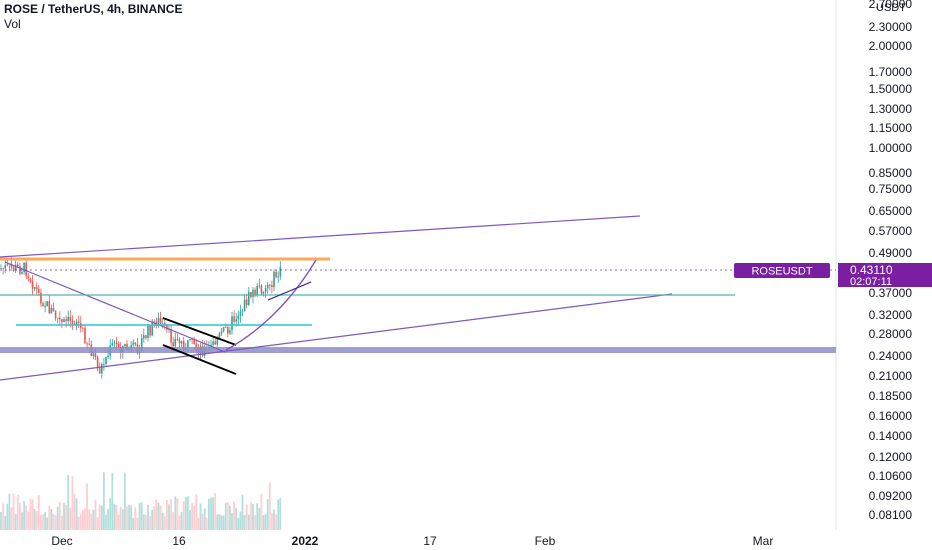 Image resolution: width=932 pixels, height=550 pixels. What do you see at coordinates (412, 541) in the screenshot?
I see `time-axis: Dec 16 2022 17 Feb Mar` at bounding box center [412, 541].